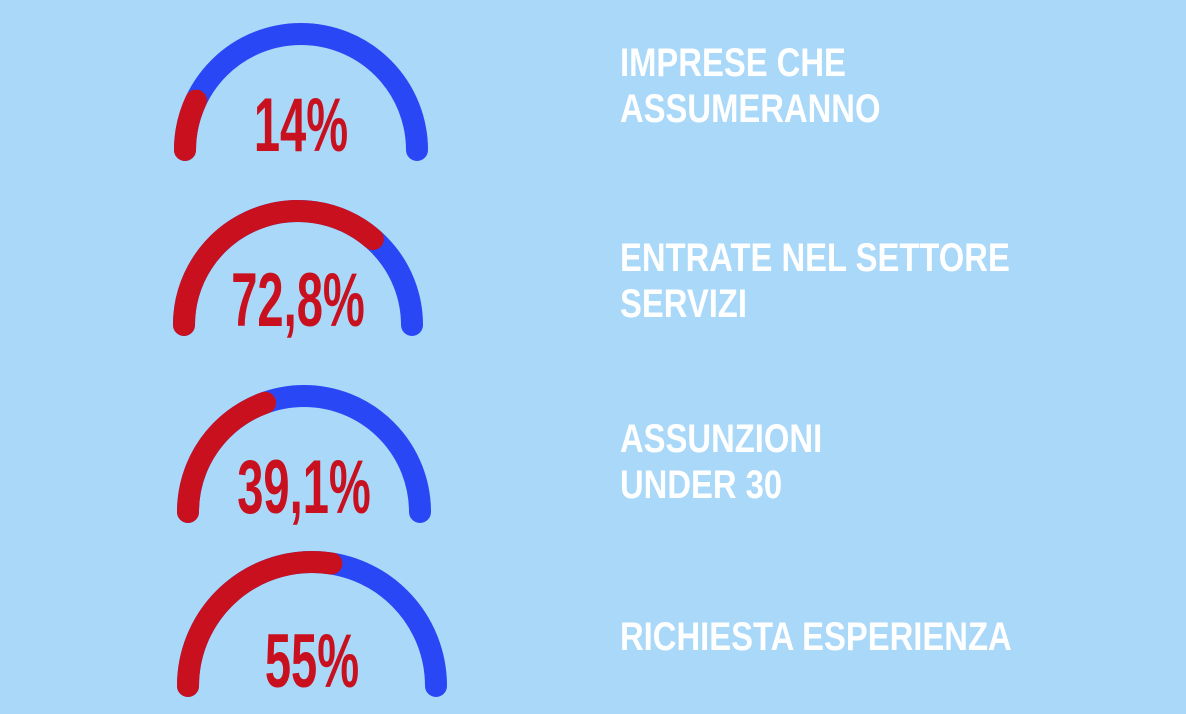 This screenshot has width=1186, height=714. I want to click on gauge-label: UNDER 30, so click(701, 484).